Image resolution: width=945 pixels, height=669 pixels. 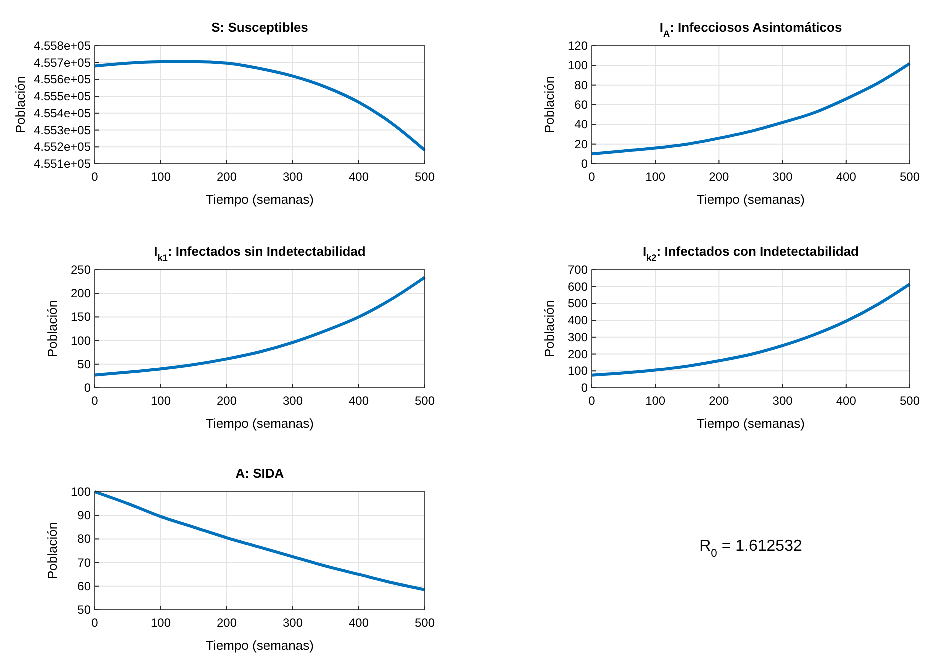 I want to click on chart-title: A: SIDA, so click(x=260, y=473).